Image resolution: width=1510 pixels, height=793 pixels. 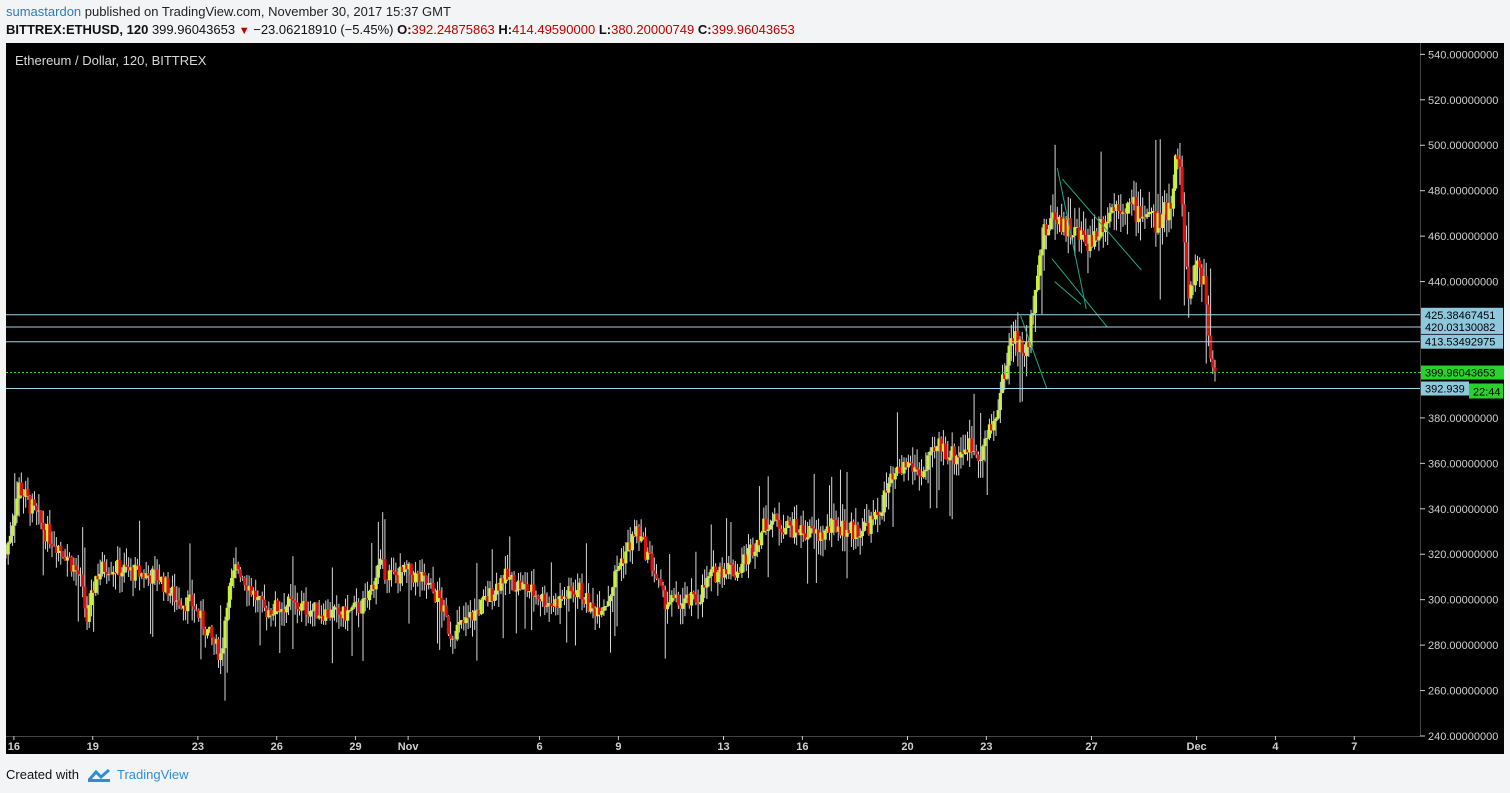 I want to click on x-tick-label: 23, so click(x=986, y=747).